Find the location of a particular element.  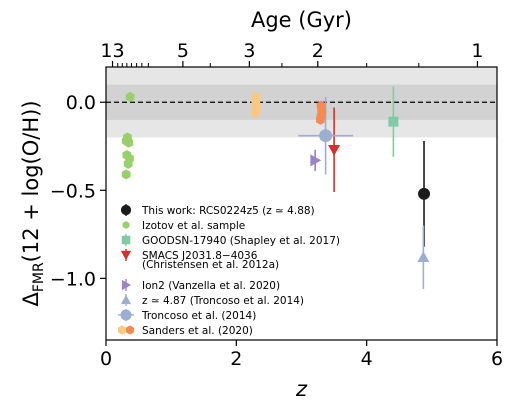

y-tick-label: −0.5 is located at coordinates (73, 191).